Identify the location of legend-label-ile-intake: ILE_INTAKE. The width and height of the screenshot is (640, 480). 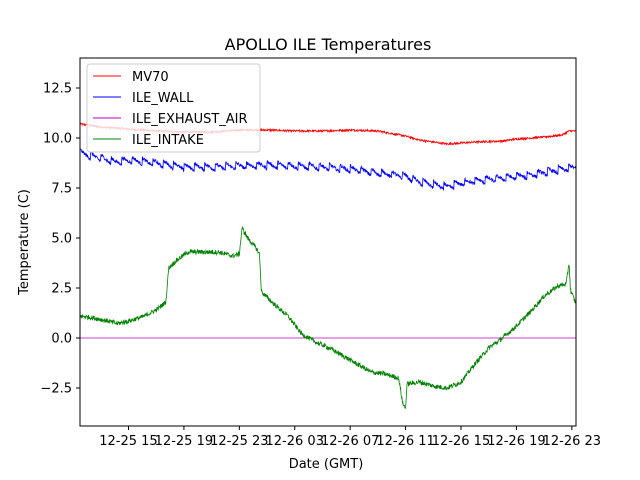
(168, 140).